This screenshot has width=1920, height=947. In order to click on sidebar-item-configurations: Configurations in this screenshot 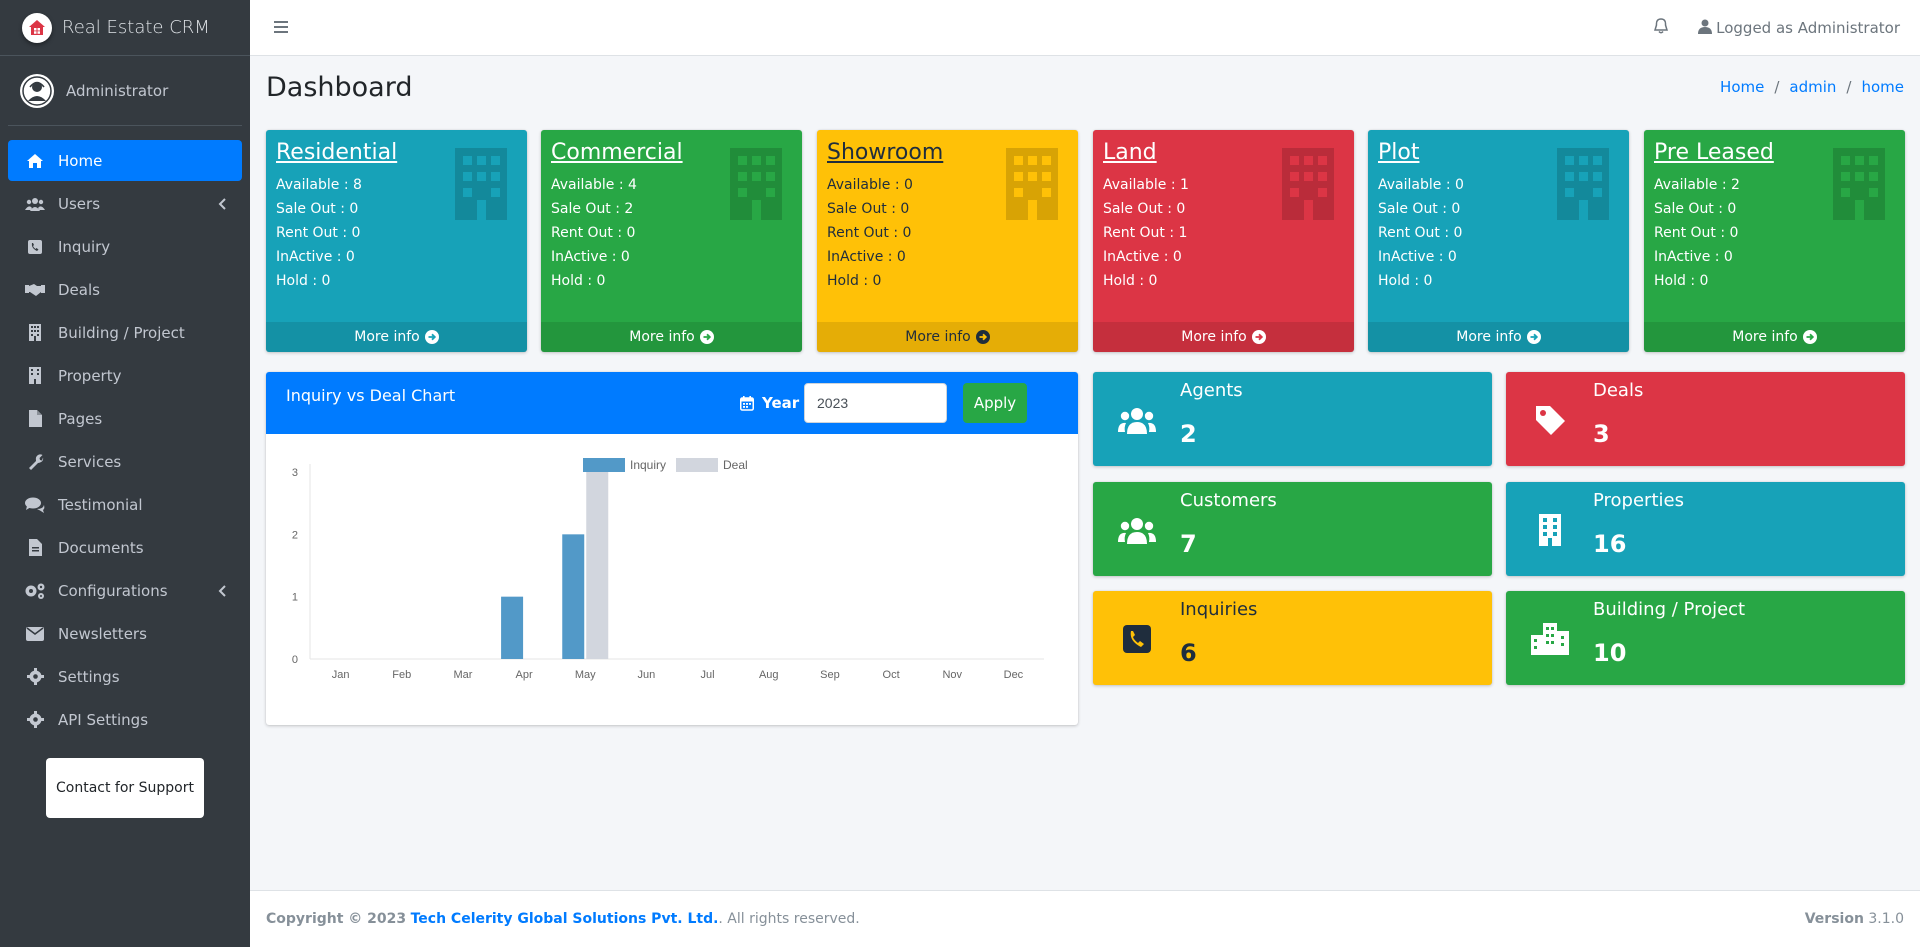, I will do `click(125, 590)`.